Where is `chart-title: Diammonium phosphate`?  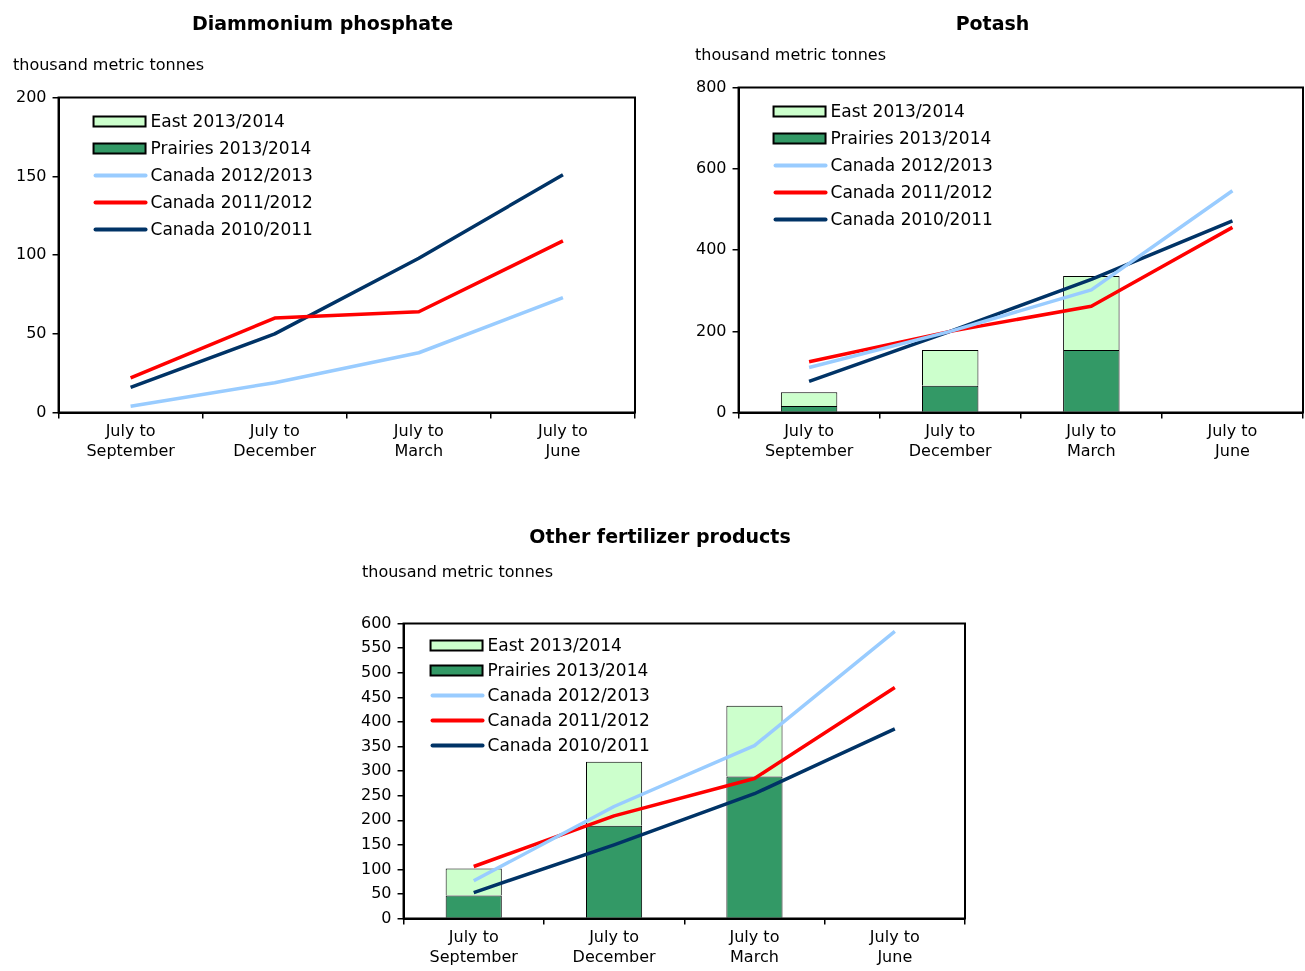
chart-title: Diammonium phosphate is located at coordinates (322, 23).